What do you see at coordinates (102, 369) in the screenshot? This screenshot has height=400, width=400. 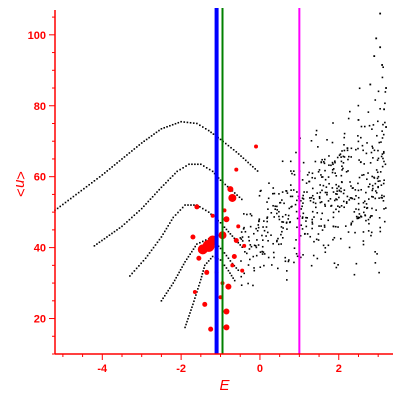 I see `x-tick-label: -4` at bounding box center [102, 369].